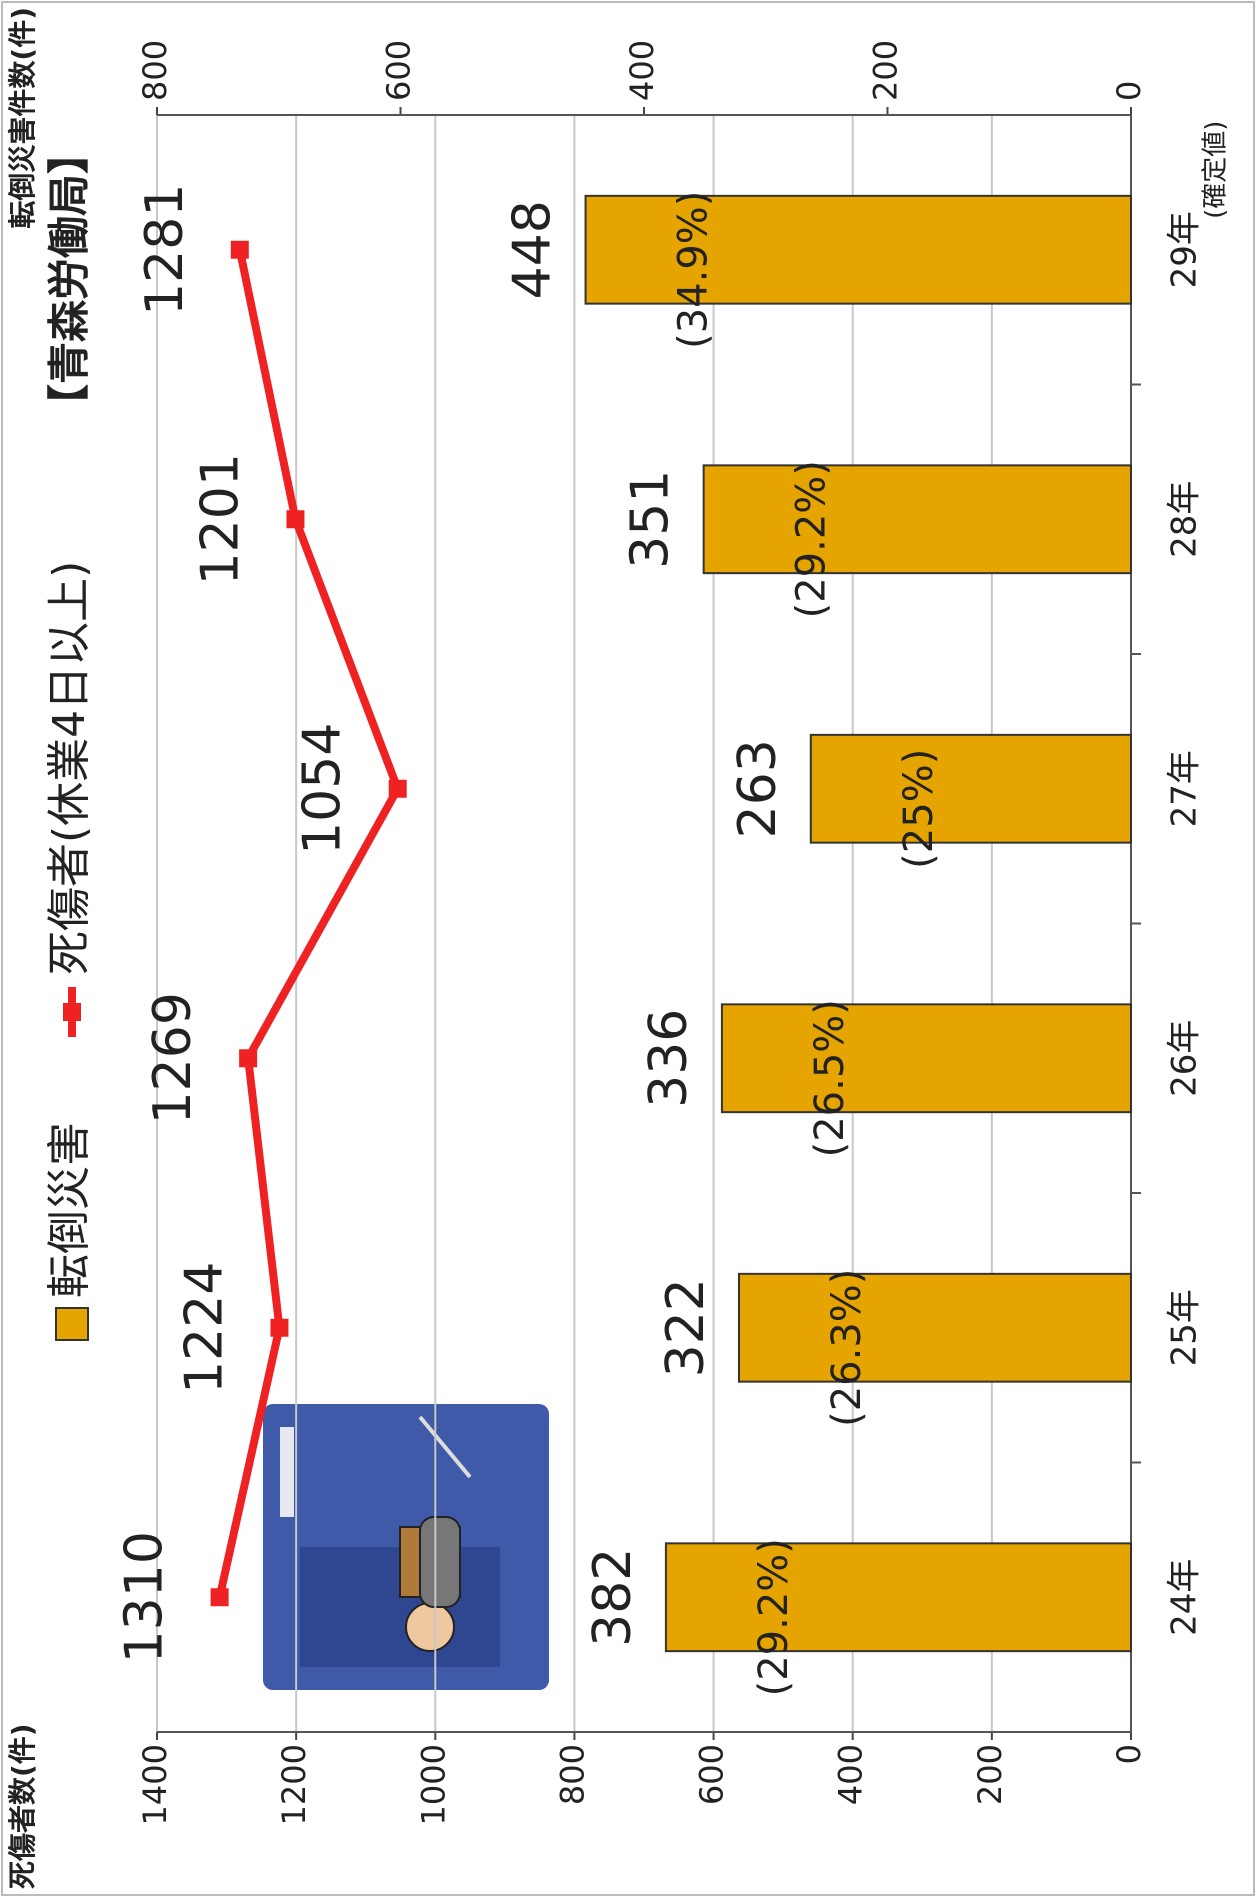 Image resolution: width=1256 pixels, height=1897 pixels. What do you see at coordinates (406, 1547) in the screenshot?
I see `illustration` at bounding box center [406, 1547].